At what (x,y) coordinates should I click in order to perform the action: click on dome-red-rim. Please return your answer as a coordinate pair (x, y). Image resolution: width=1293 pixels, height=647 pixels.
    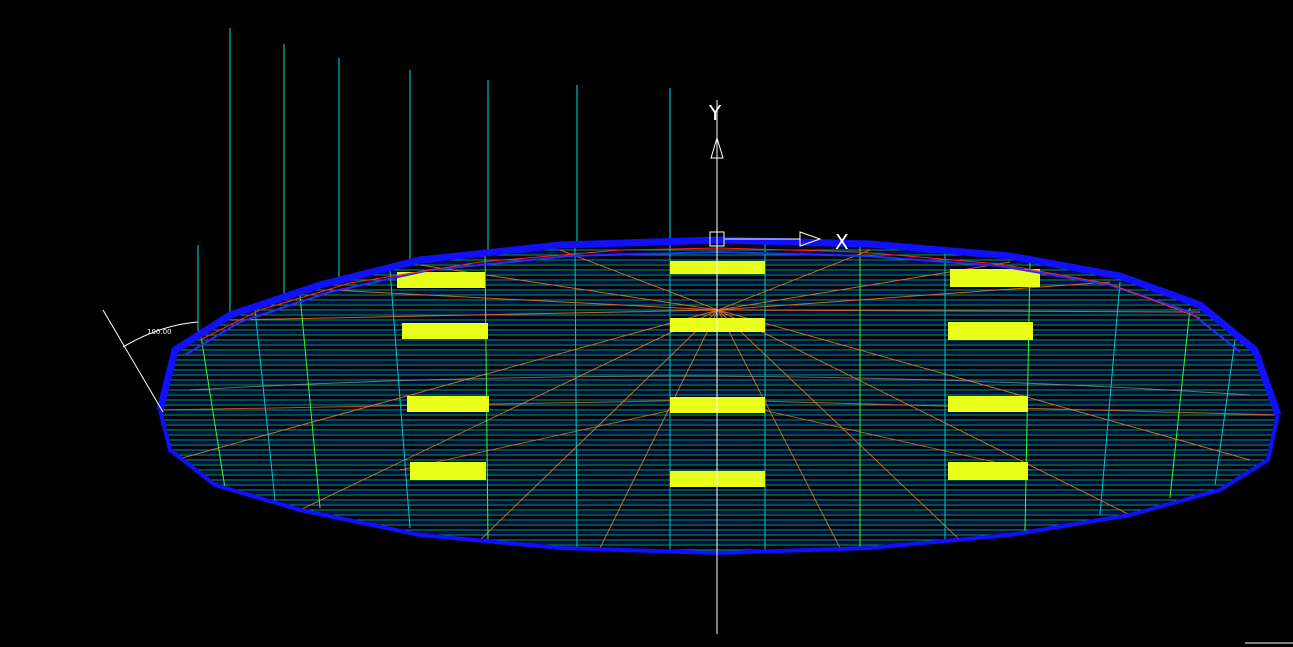
    Looking at the image, I should click on (700, 294).